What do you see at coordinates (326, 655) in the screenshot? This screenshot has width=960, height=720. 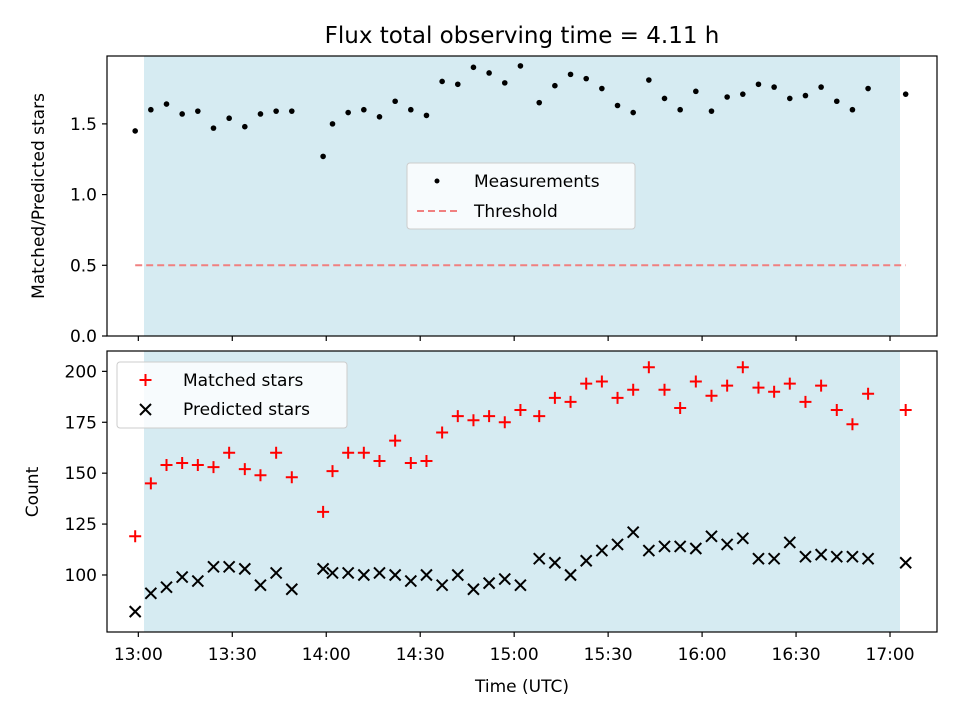 I see `x-tick-label: 14:00` at bounding box center [326, 655].